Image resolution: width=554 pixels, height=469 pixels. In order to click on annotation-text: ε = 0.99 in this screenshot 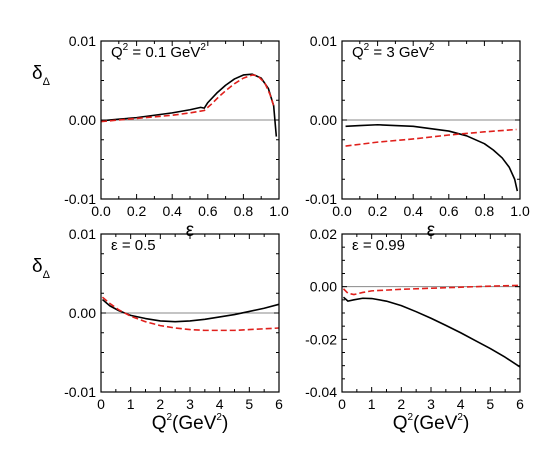, I will do `click(378, 245)`.